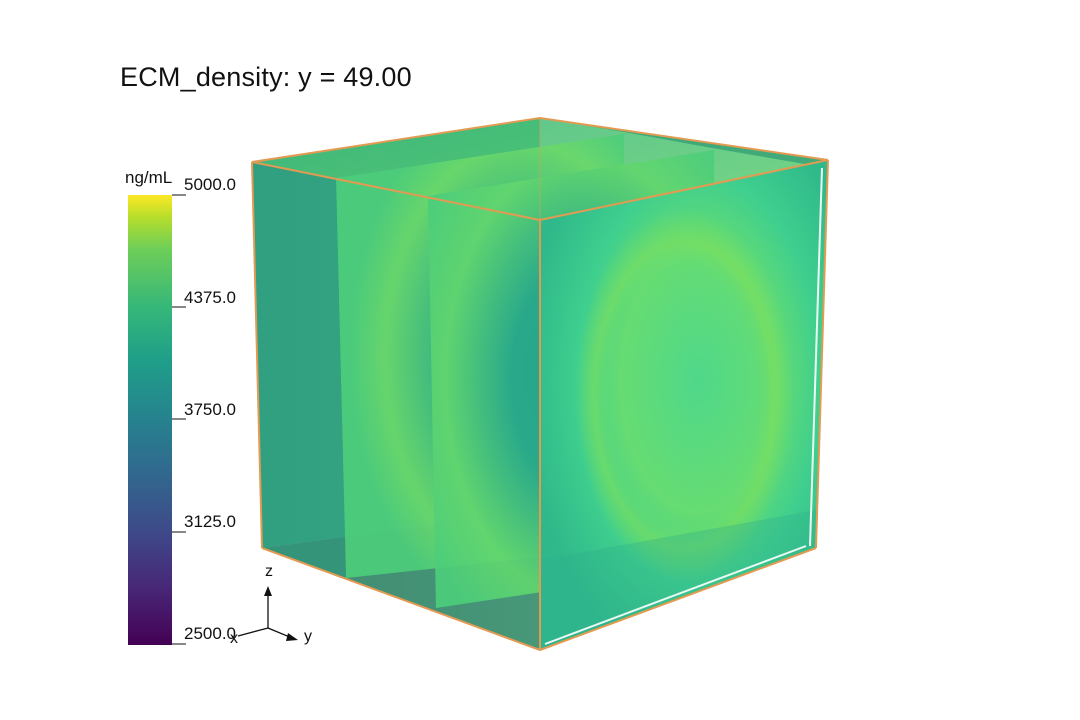 Image resolution: width=1080 pixels, height=720 pixels. Describe the element at coordinates (210, 409) in the screenshot. I see `colorbar-tick: 3750.0` at that location.